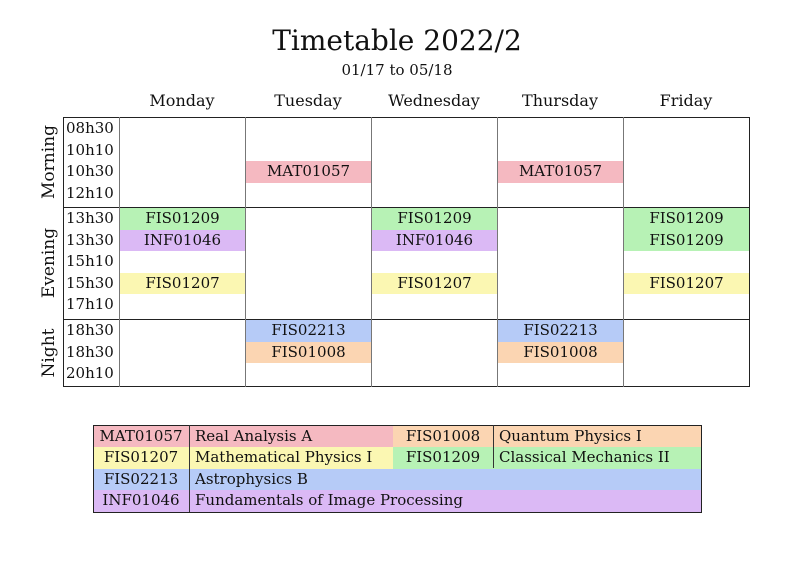 This screenshot has width=794, height=561. Describe the element at coordinates (254, 435) in the screenshot. I see `legend-name: Real Analysis A` at that location.